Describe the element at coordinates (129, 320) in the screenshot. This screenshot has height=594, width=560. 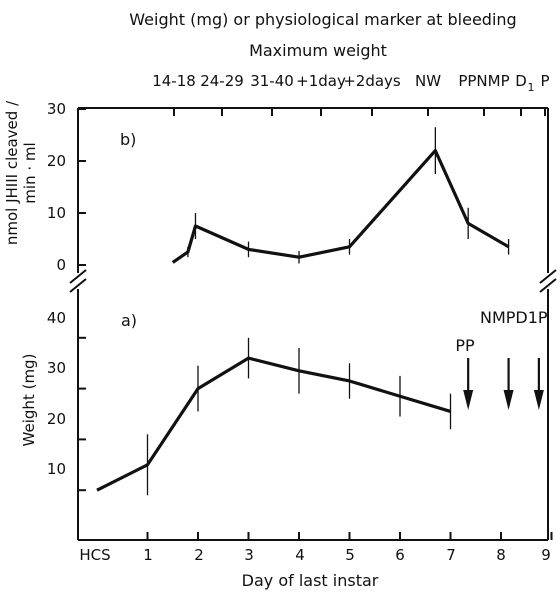
I see `panel-label-a: a)` at that location.